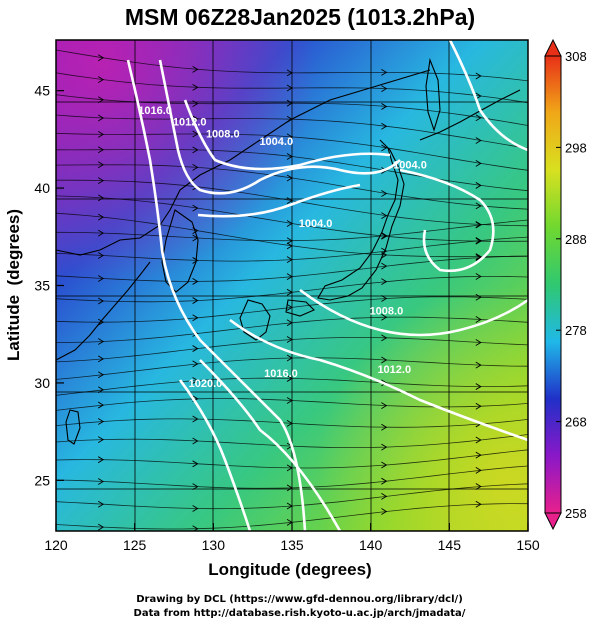 Image resolution: width=599 pixels, height=625 pixels. What do you see at coordinates (73, 427) in the screenshot?
I see `taiwan-outline` at bounding box center [73, 427].